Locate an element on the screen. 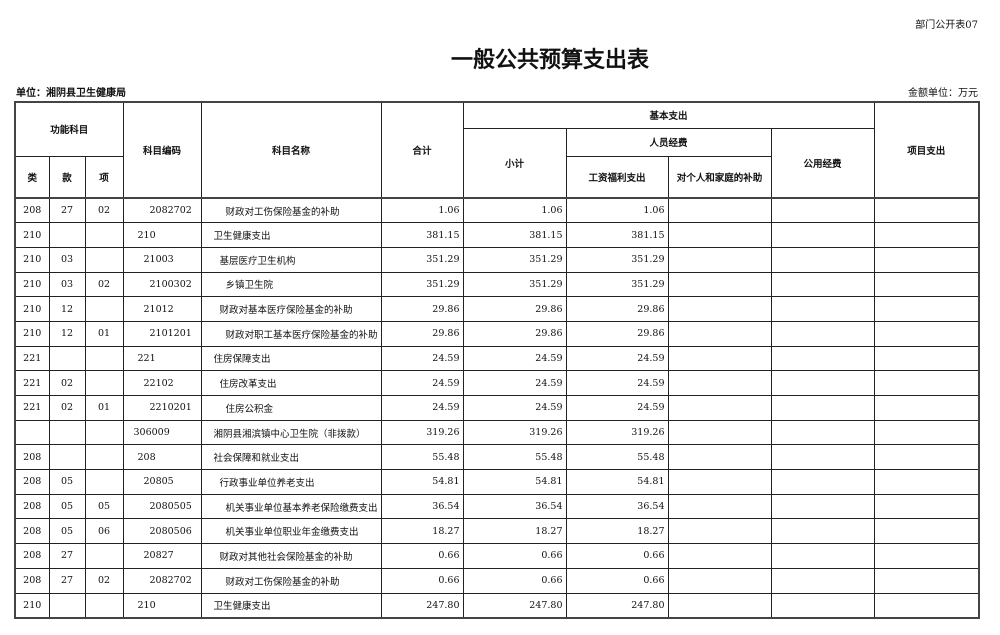 Image resolution: width=1000 pixels, height=635 pixels. cell-name: 住房公积金 is located at coordinates (291, 408).